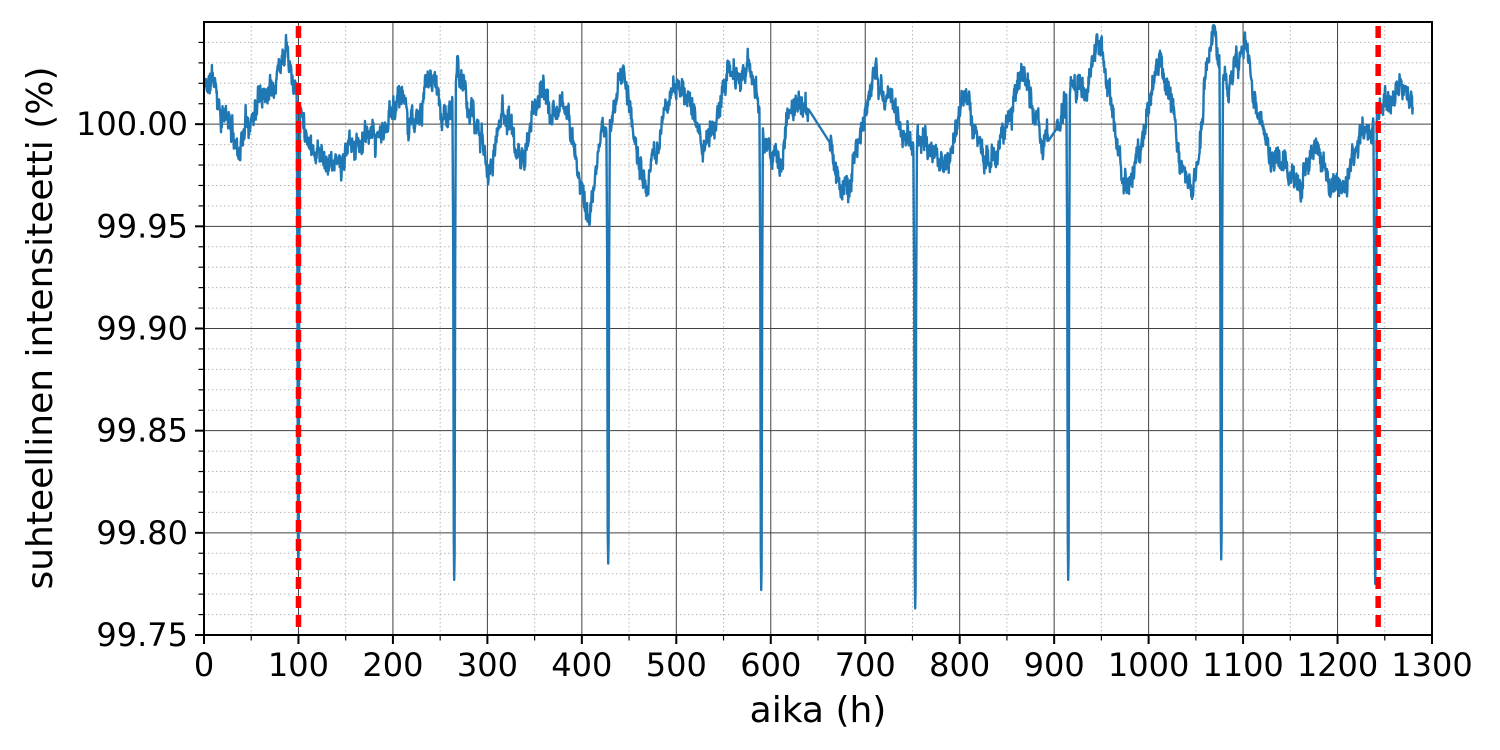 The width and height of the screenshot is (1500, 750). What do you see at coordinates (1242, 665) in the screenshot?
I see `x-tick-label: 1100` at bounding box center [1242, 665].